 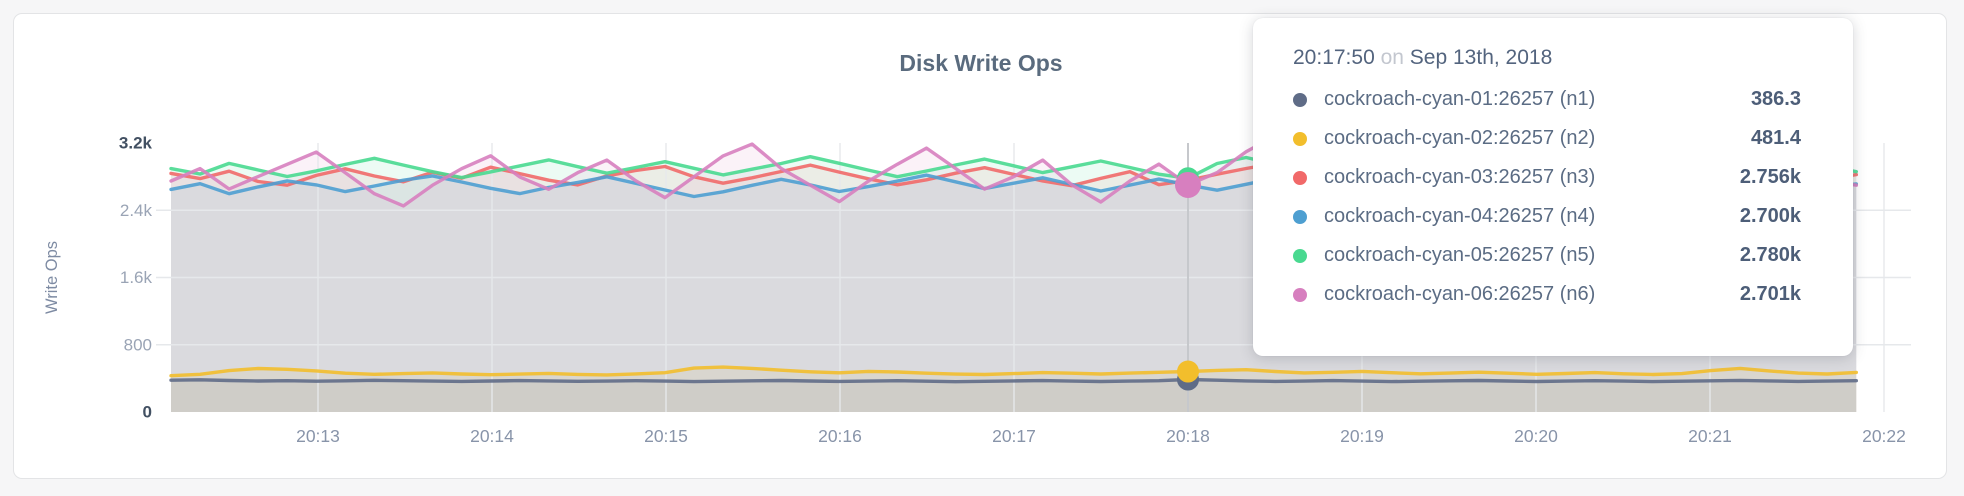 I want to click on tooltip-row: cockroach-cyan-04:26257 (n4) 2.700k, so click(x=1547, y=216).